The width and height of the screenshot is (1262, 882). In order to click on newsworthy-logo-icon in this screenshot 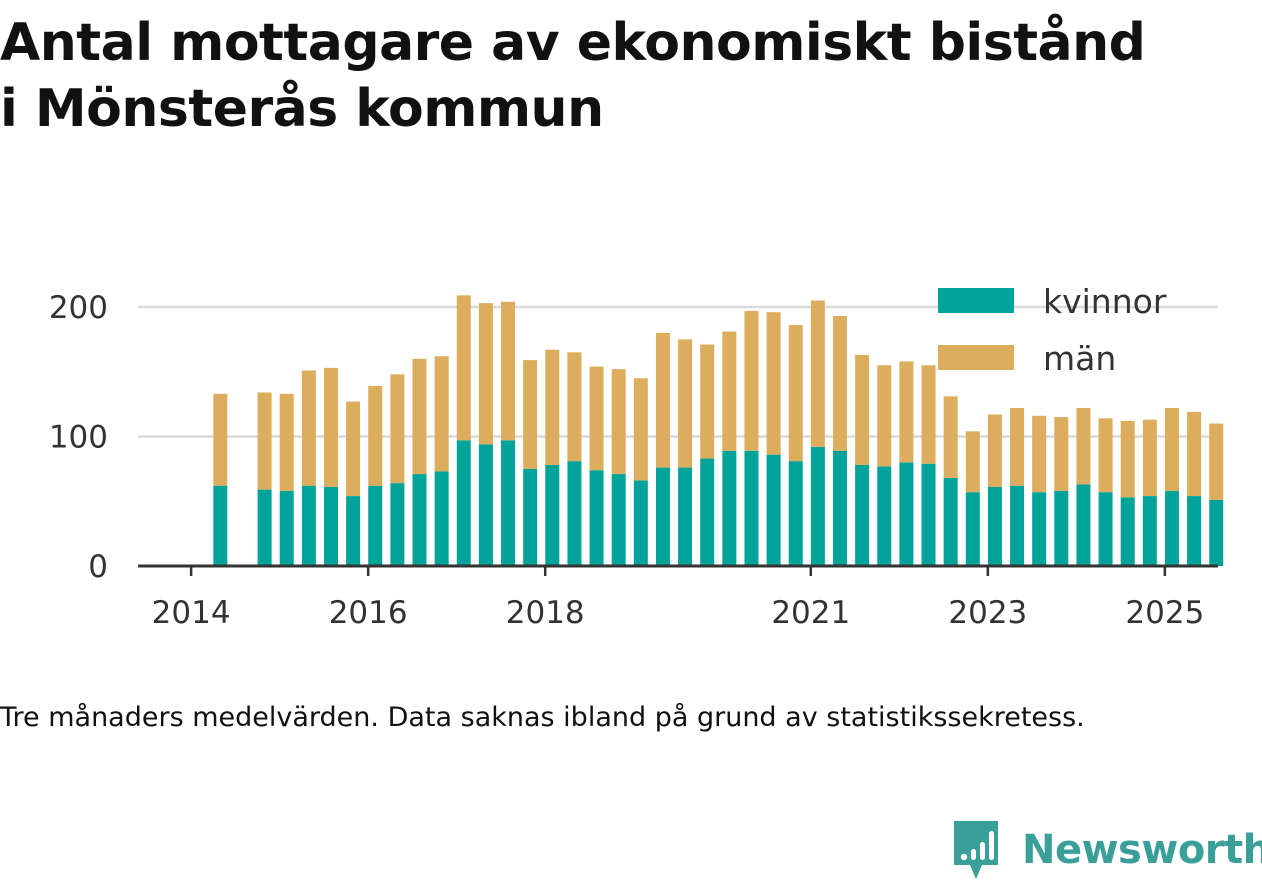, I will do `click(976, 850)`.